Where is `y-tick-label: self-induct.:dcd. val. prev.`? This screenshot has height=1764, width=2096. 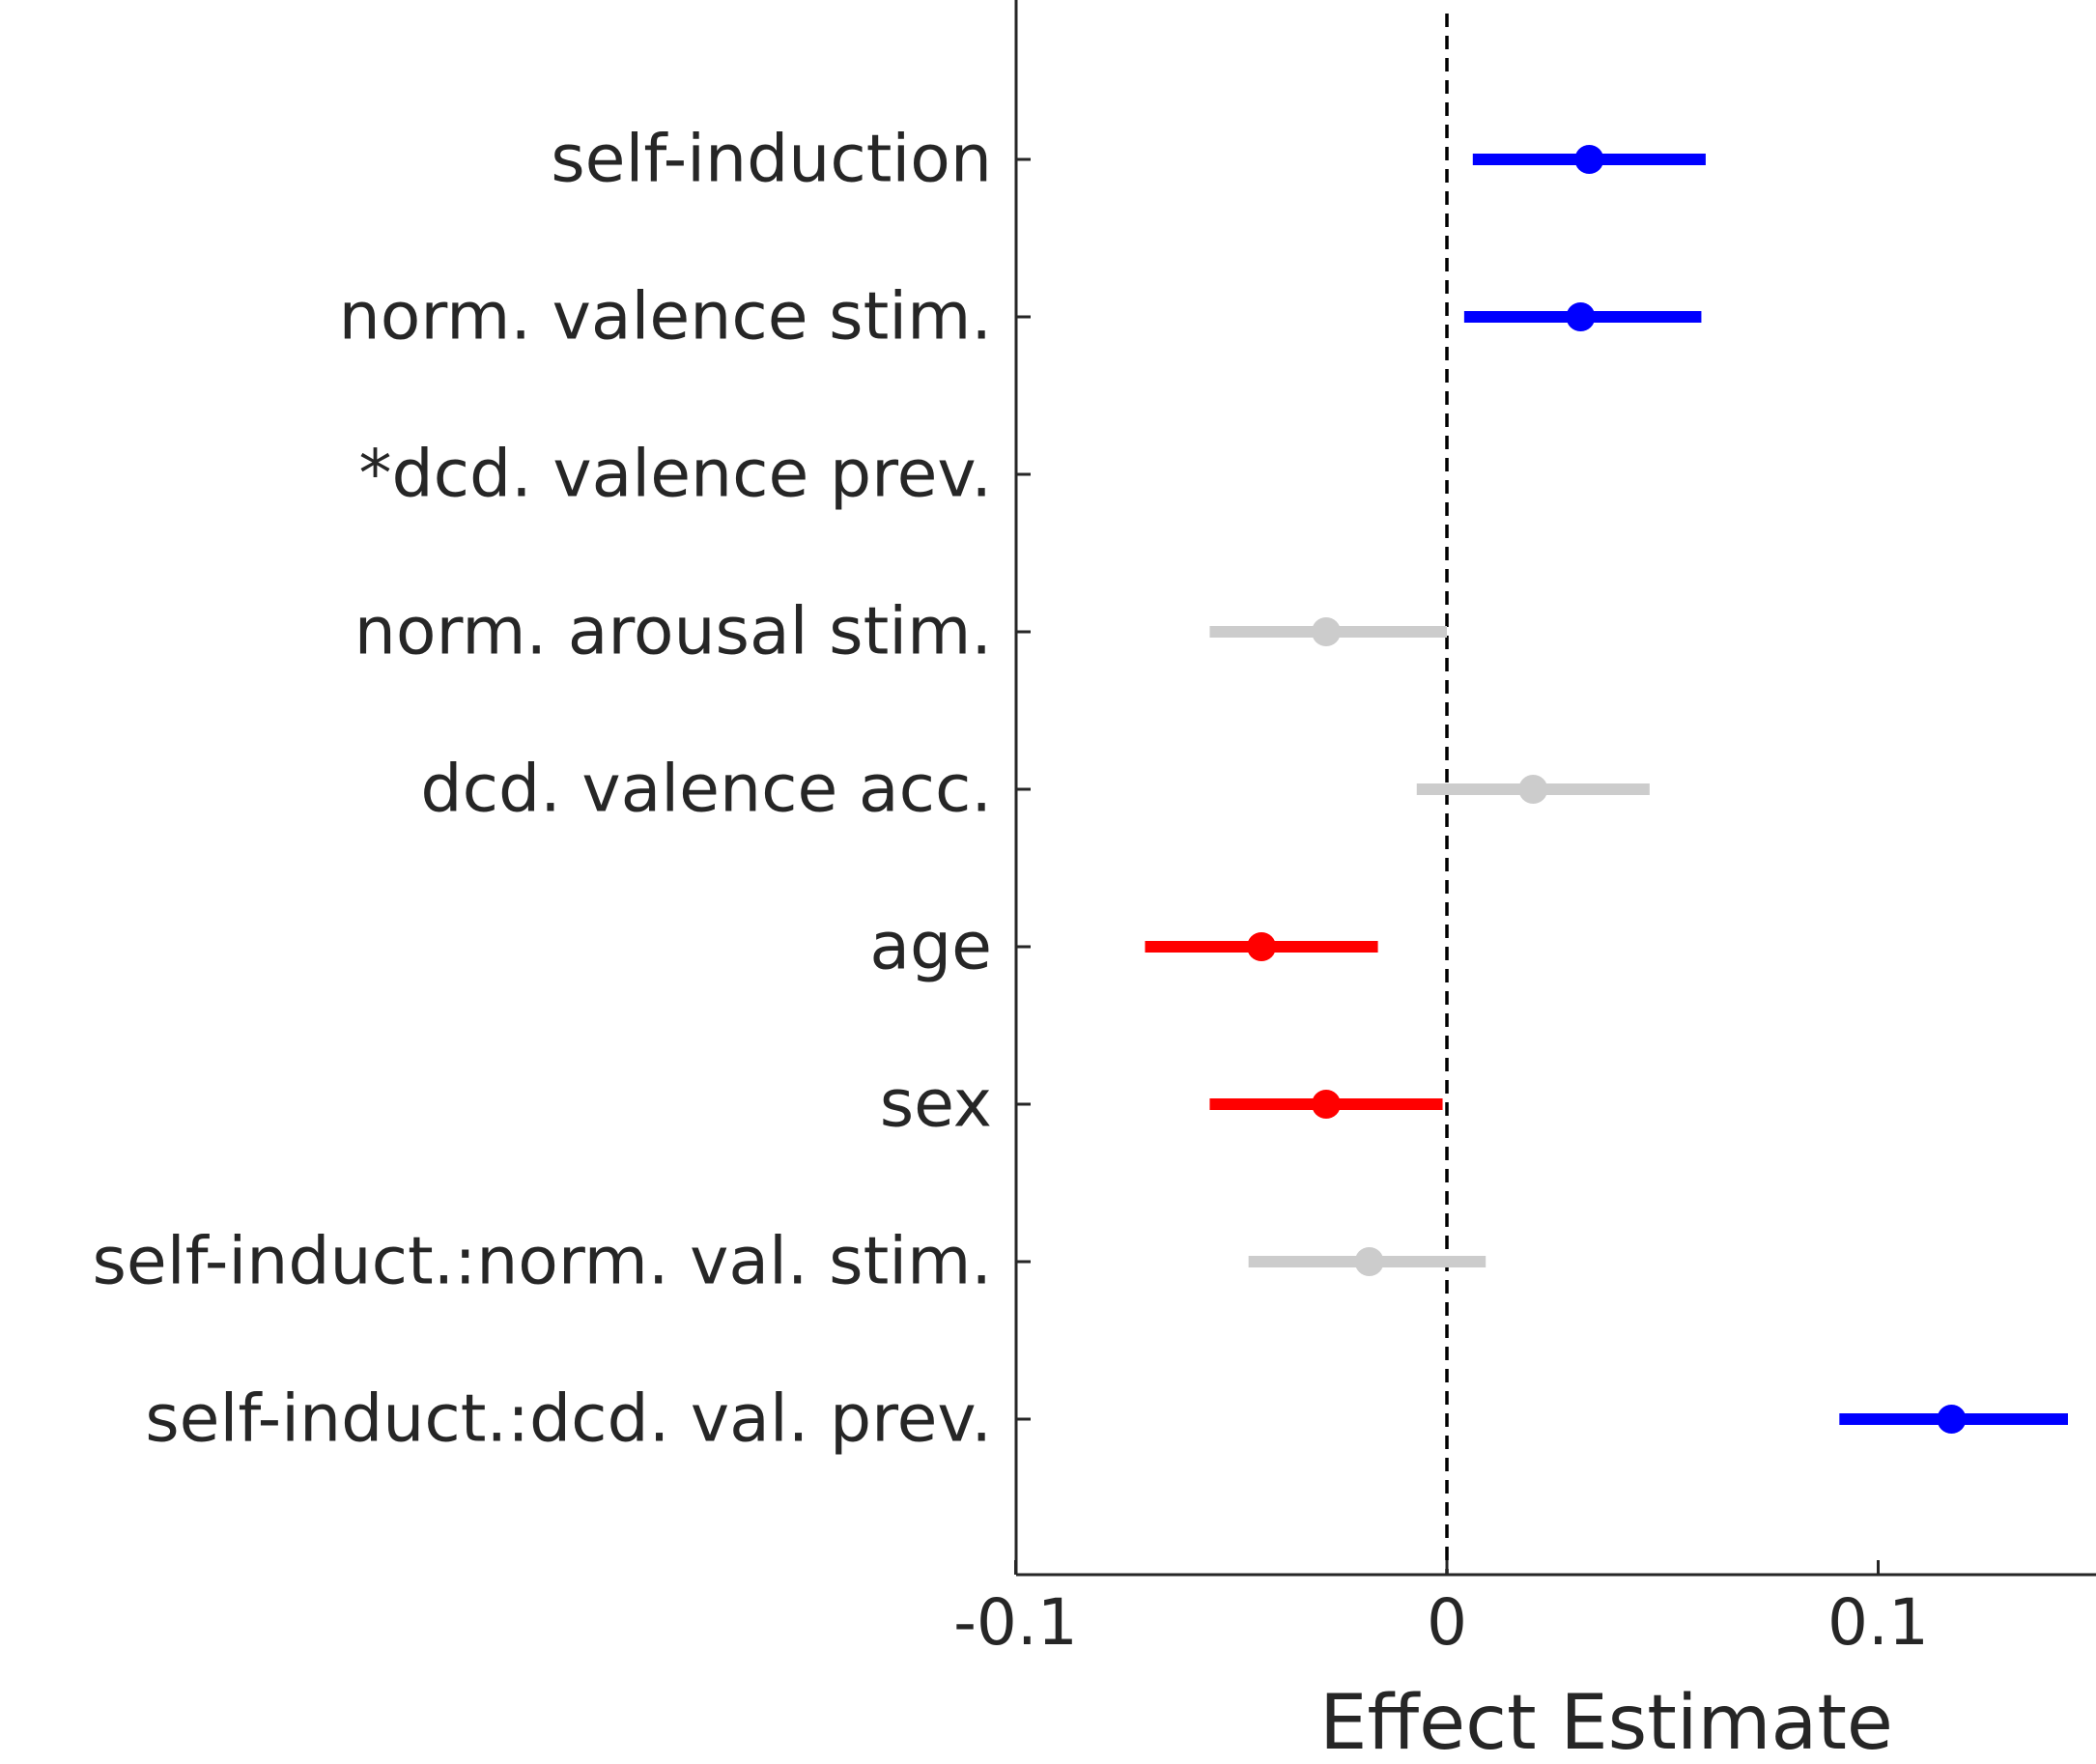
y-tick-label: self-induct.:dcd. val. prev. is located at coordinates (568, 1419).